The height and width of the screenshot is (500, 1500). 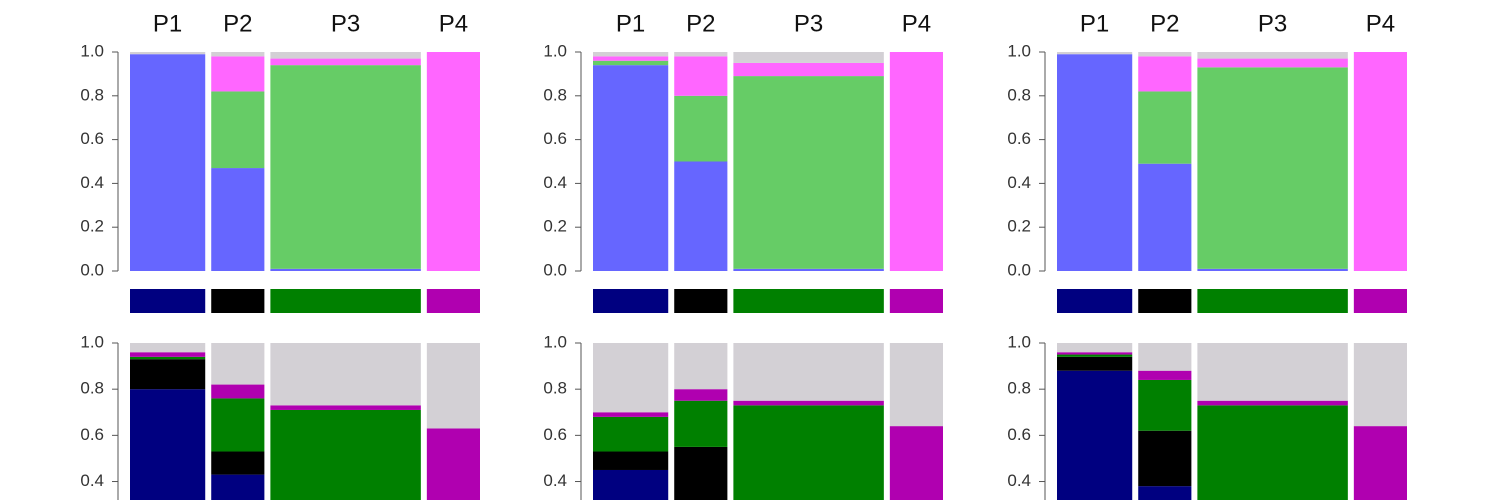 What do you see at coordinates (92, 269) in the screenshot?
I see `y-tick-label: 0.0` at bounding box center [92, 269].